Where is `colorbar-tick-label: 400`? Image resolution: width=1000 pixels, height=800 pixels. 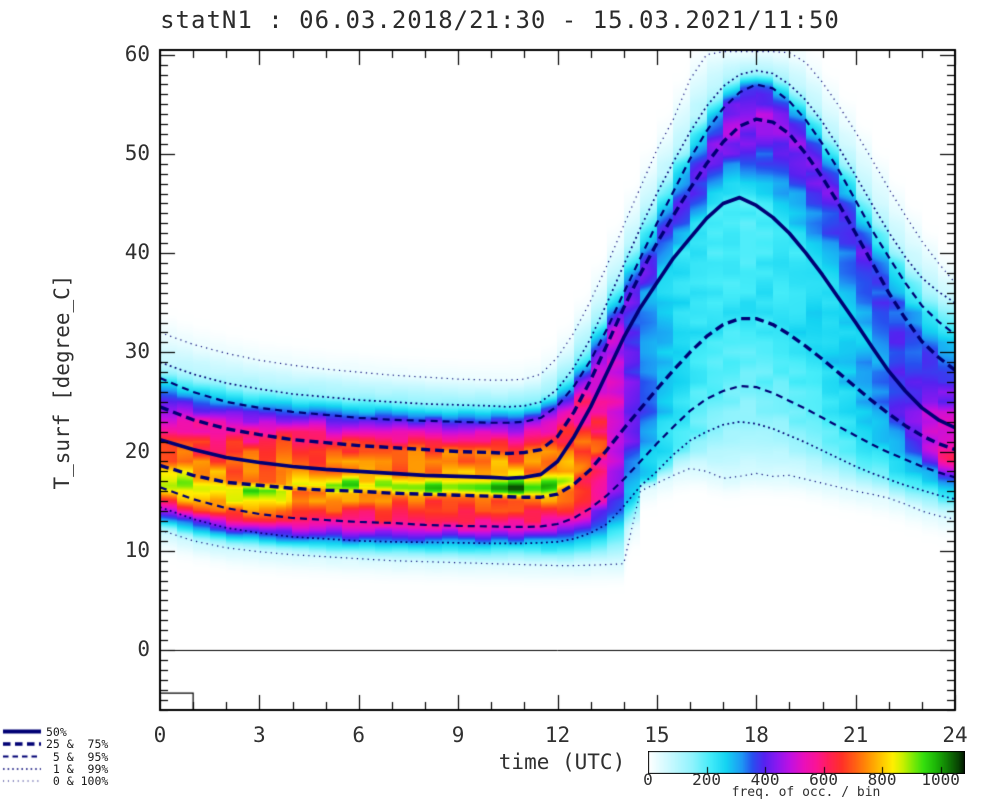 colorbar-tick-label: 400 is located at coordinates (765, 779).